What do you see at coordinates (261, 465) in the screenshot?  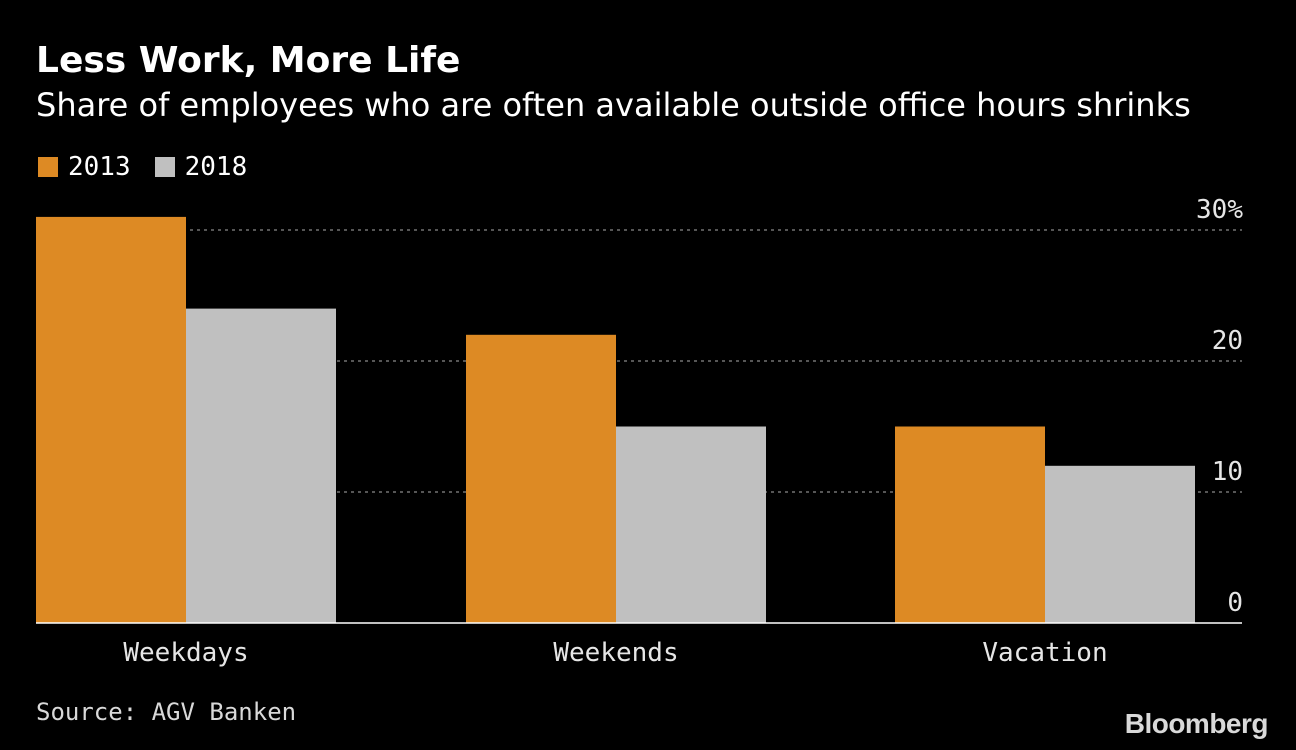 I see `bar-weekdays-2018` at bounding box center [261, 465].